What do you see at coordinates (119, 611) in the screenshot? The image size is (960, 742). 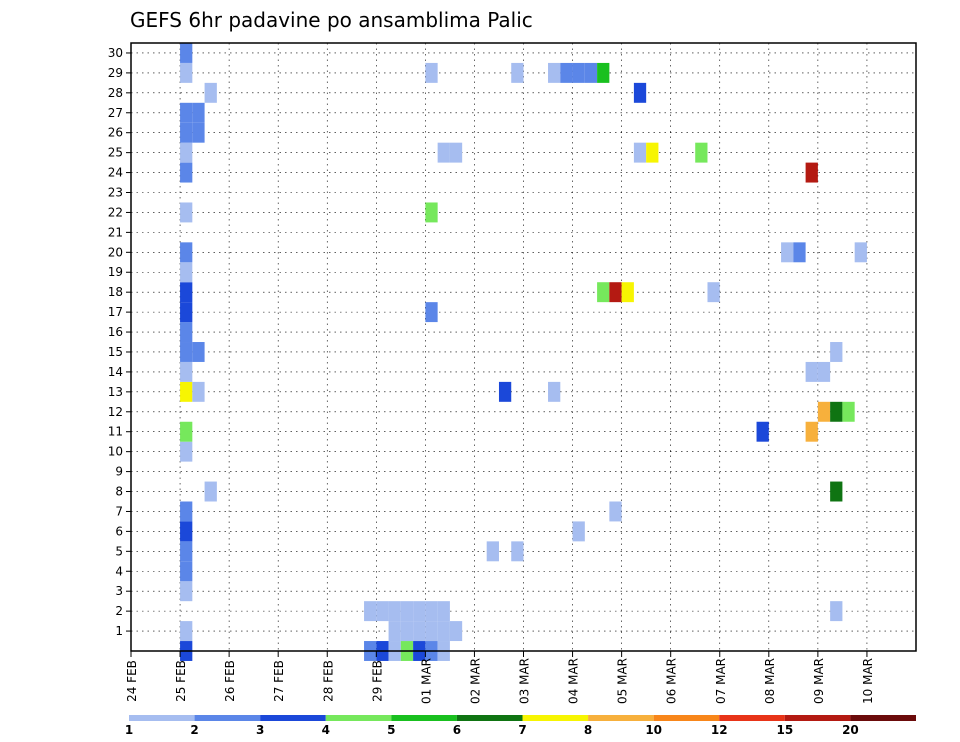 I see `y-tick-label: 2` at bounding box center [119, 611].